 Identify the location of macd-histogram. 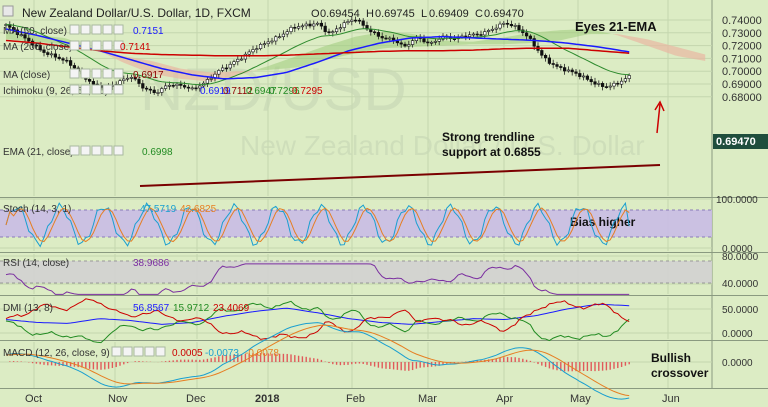
(319, 362).